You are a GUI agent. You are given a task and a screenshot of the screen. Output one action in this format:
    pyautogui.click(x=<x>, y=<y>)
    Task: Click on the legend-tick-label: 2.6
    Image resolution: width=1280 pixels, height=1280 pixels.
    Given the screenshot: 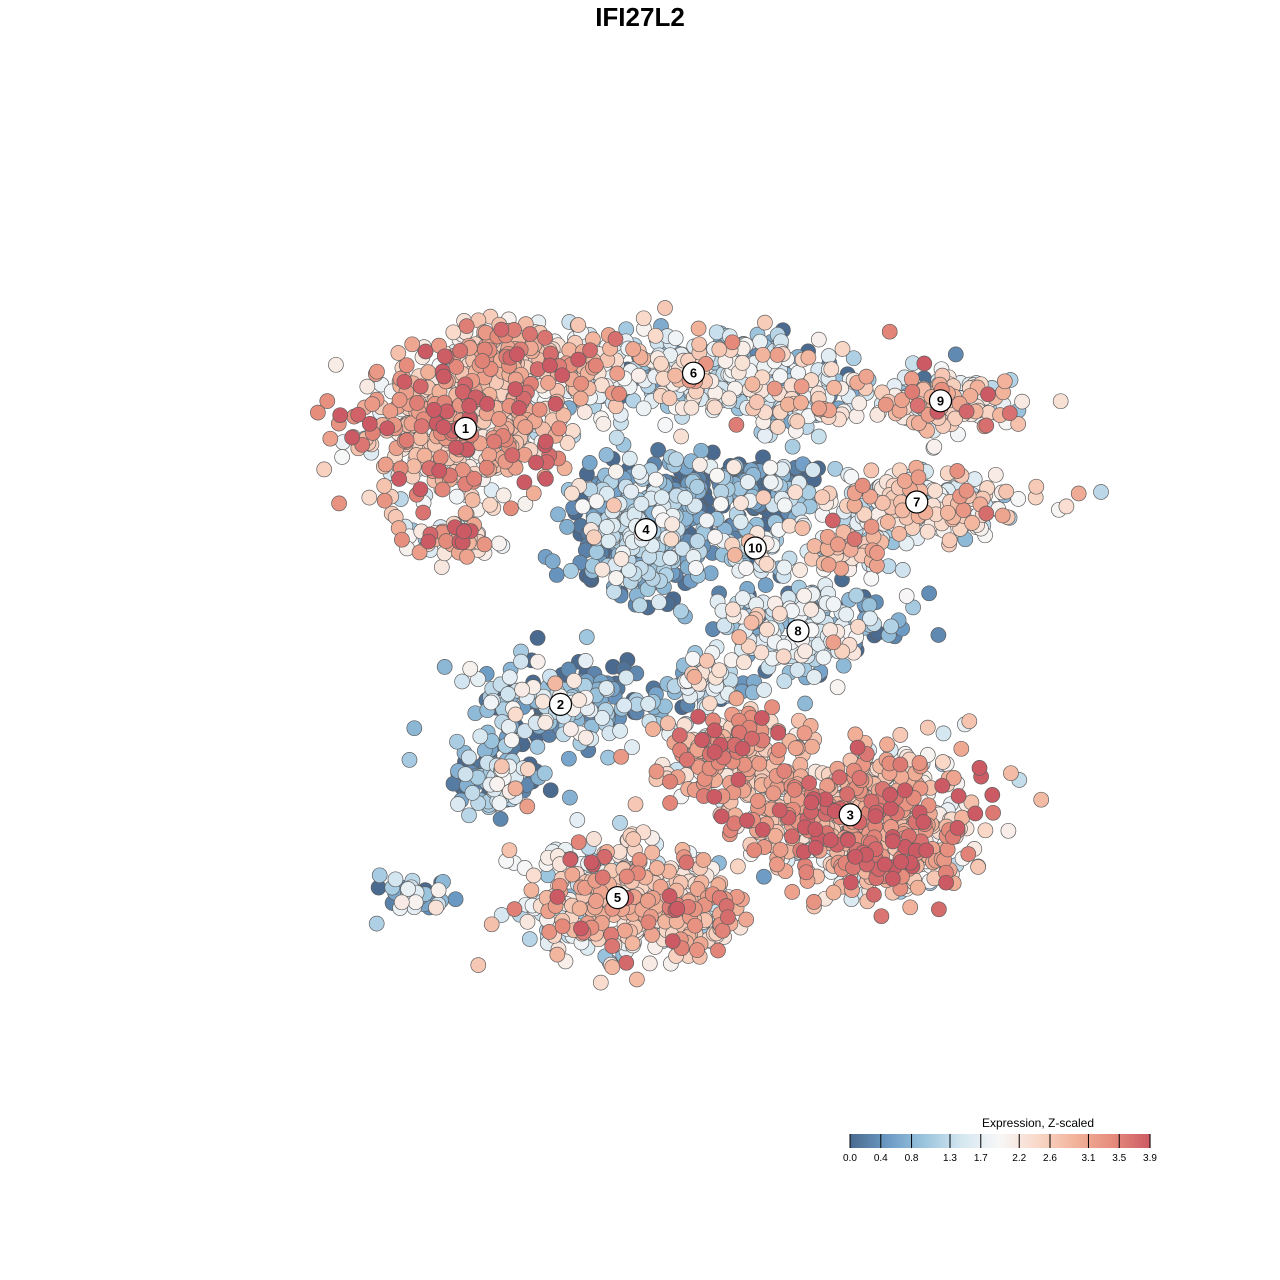 What is the action you would take?
    pyautogui.click(x=1050, y=1158)
    